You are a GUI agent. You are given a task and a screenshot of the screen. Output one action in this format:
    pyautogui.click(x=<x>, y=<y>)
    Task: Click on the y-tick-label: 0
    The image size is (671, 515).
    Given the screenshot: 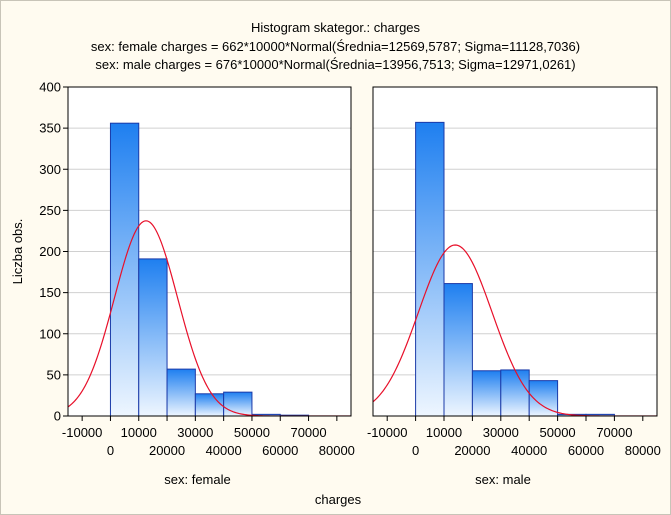 What is the action you would take?
    pyautogui.click(x=57, y=416)
    